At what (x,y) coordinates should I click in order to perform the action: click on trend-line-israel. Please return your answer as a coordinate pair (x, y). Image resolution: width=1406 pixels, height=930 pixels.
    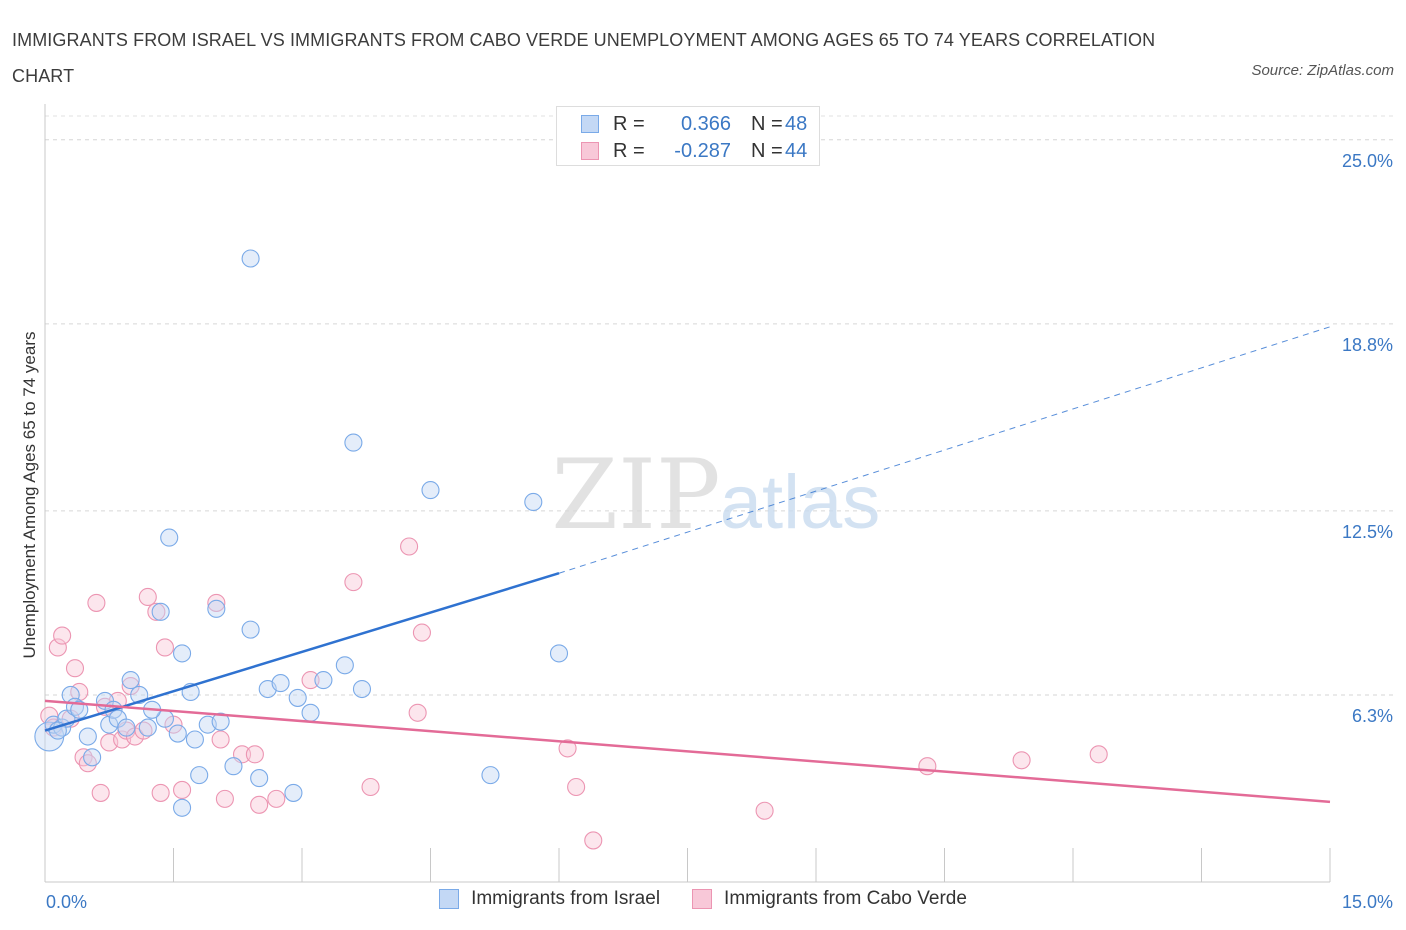
    Looking at the image, I should click on (302, 652).